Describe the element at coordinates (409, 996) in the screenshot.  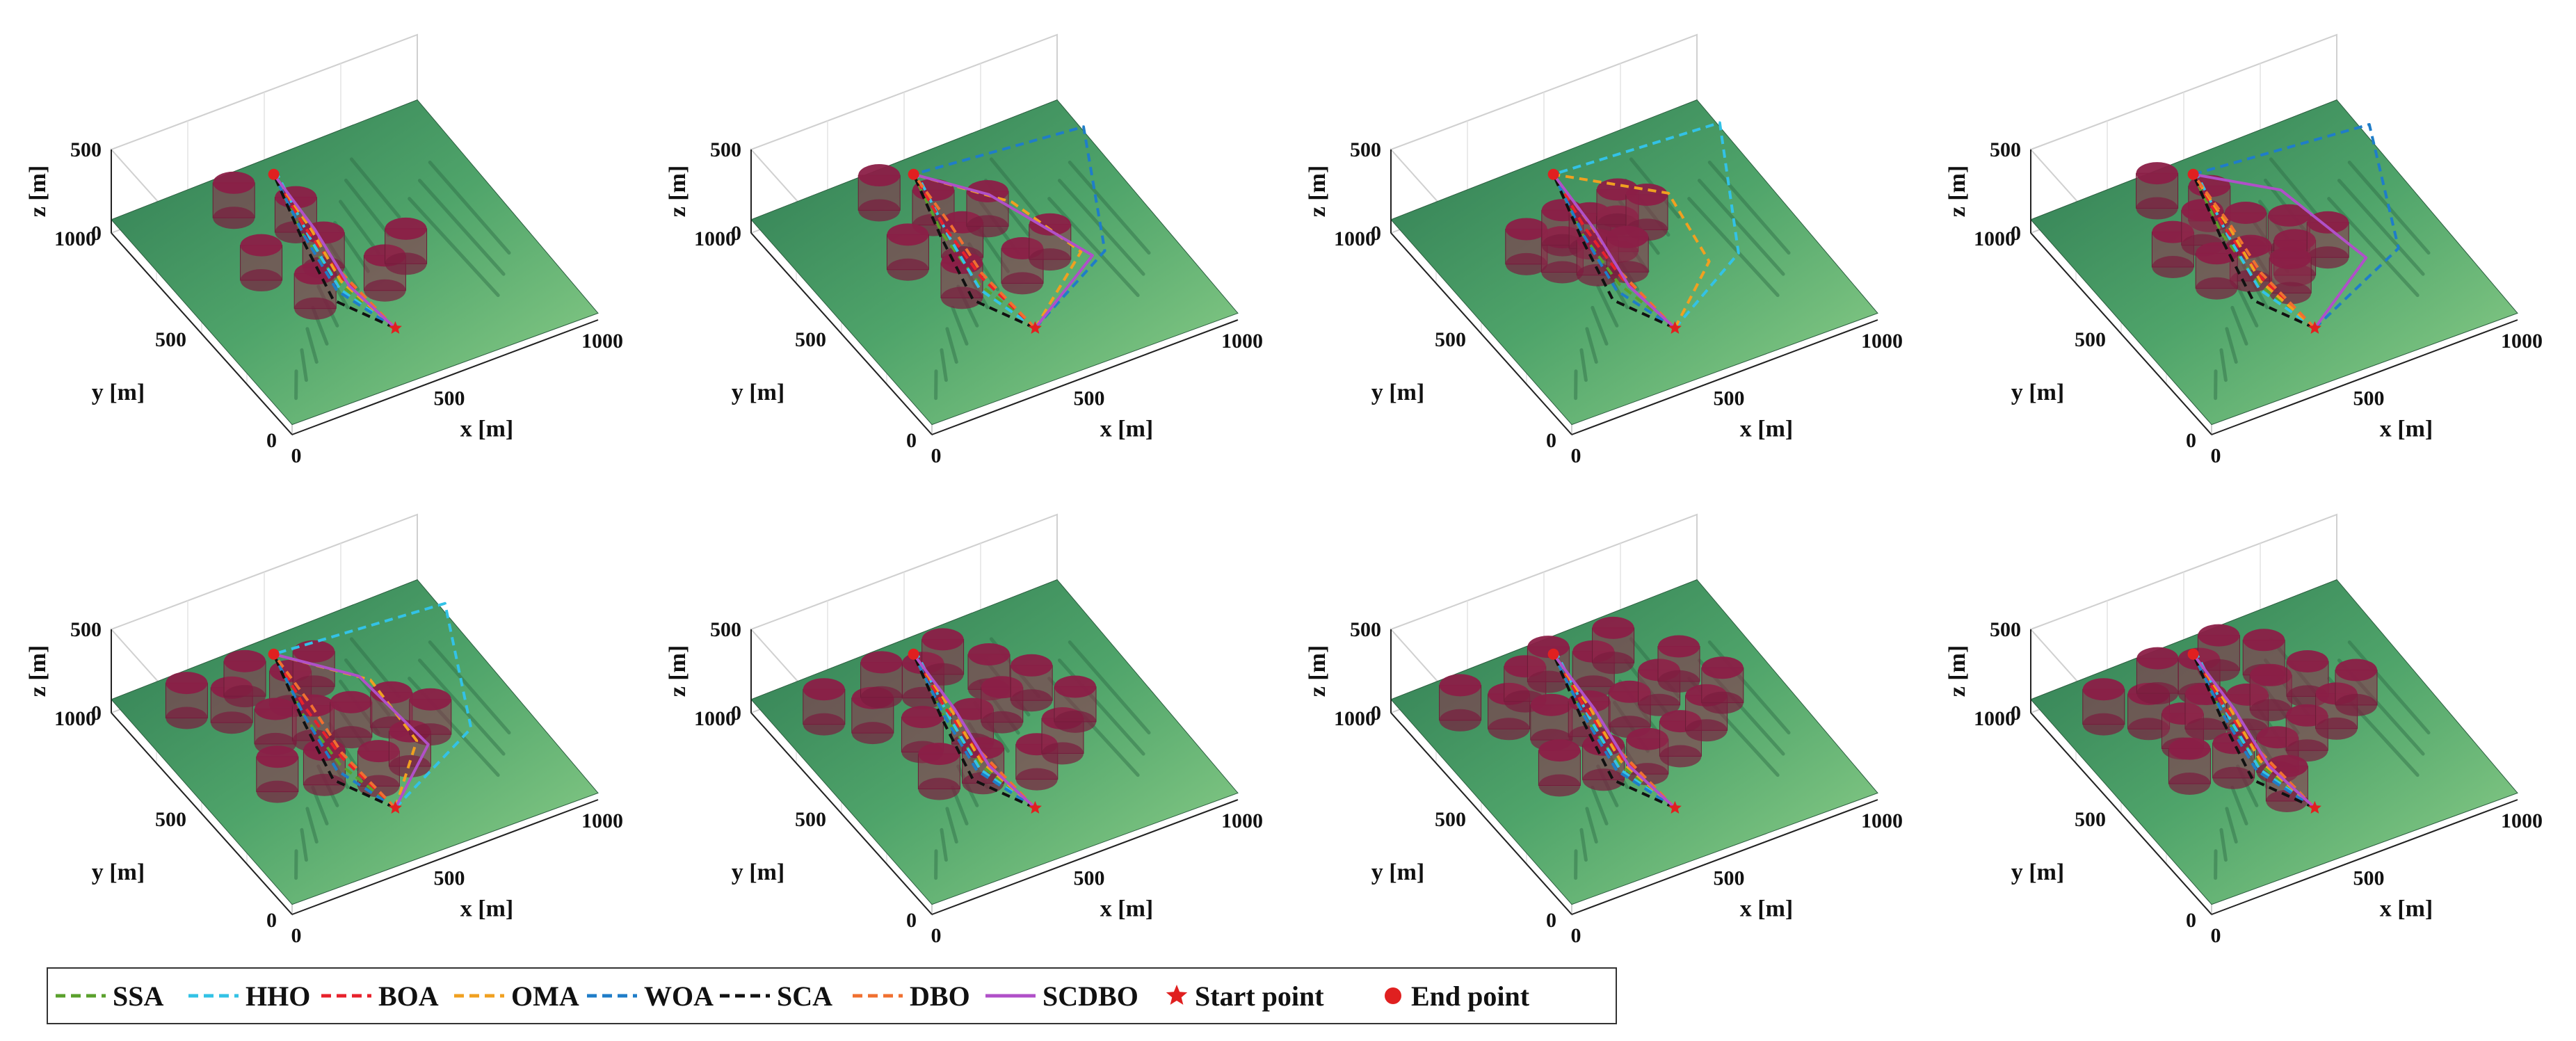
I see `legend-label: BOA` at that location.